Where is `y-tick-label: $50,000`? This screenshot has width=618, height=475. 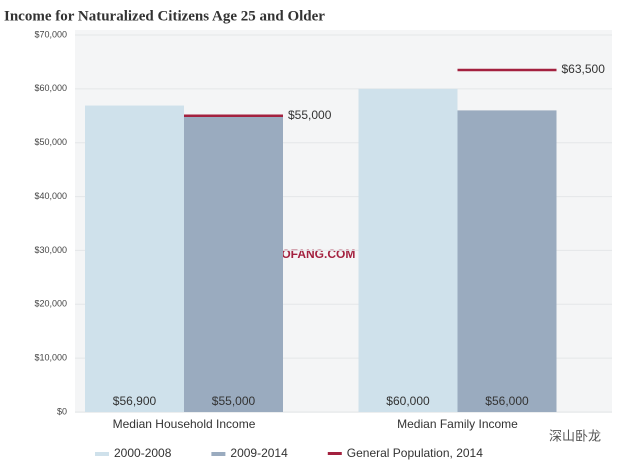 y-tick-label: $50,000 is located at coordinates (50, 142).